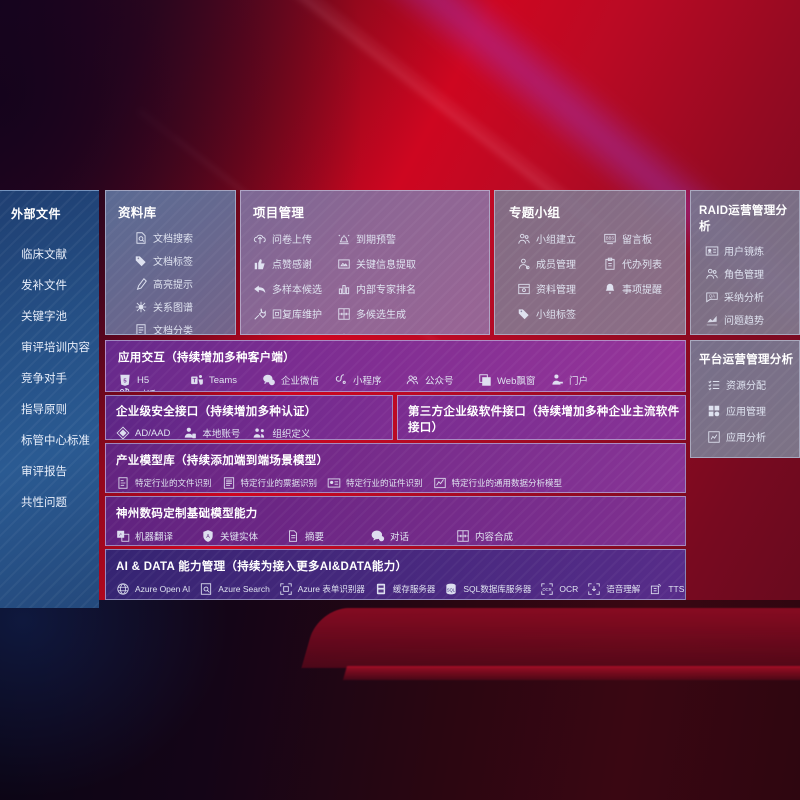  Describe the element at coordinates (211, 432) in the screenshot. I see `item-local-account: 本地账号` at that location.